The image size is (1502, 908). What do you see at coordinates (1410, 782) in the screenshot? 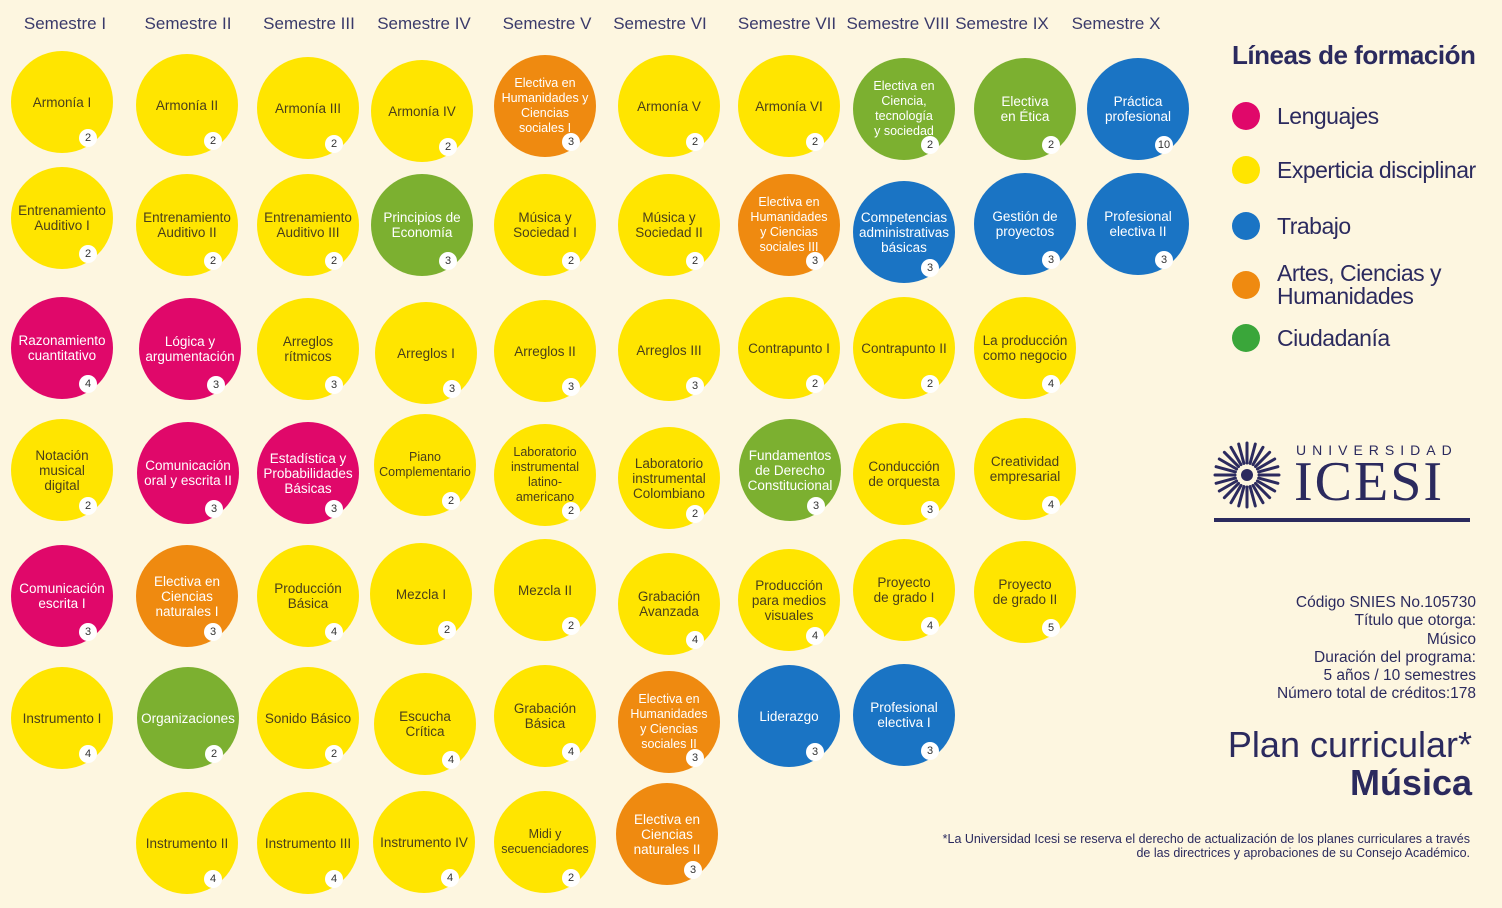
I see `program-name: Música` at bounding box center [1410, 782].